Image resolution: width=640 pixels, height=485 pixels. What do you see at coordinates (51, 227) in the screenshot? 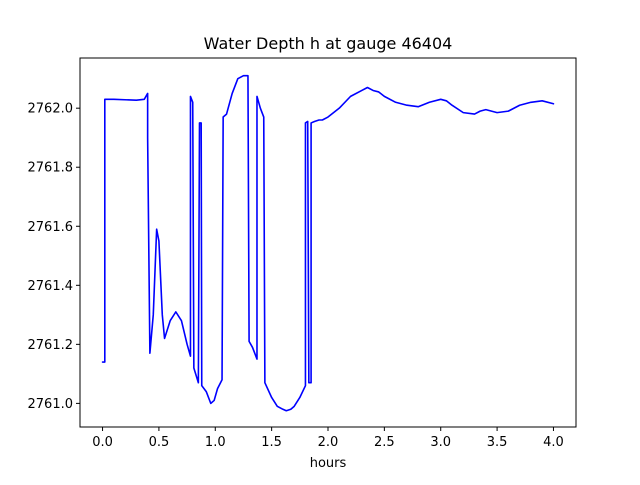
I see `y-tick-label: 2761.6` at bounding box center [51, 227].